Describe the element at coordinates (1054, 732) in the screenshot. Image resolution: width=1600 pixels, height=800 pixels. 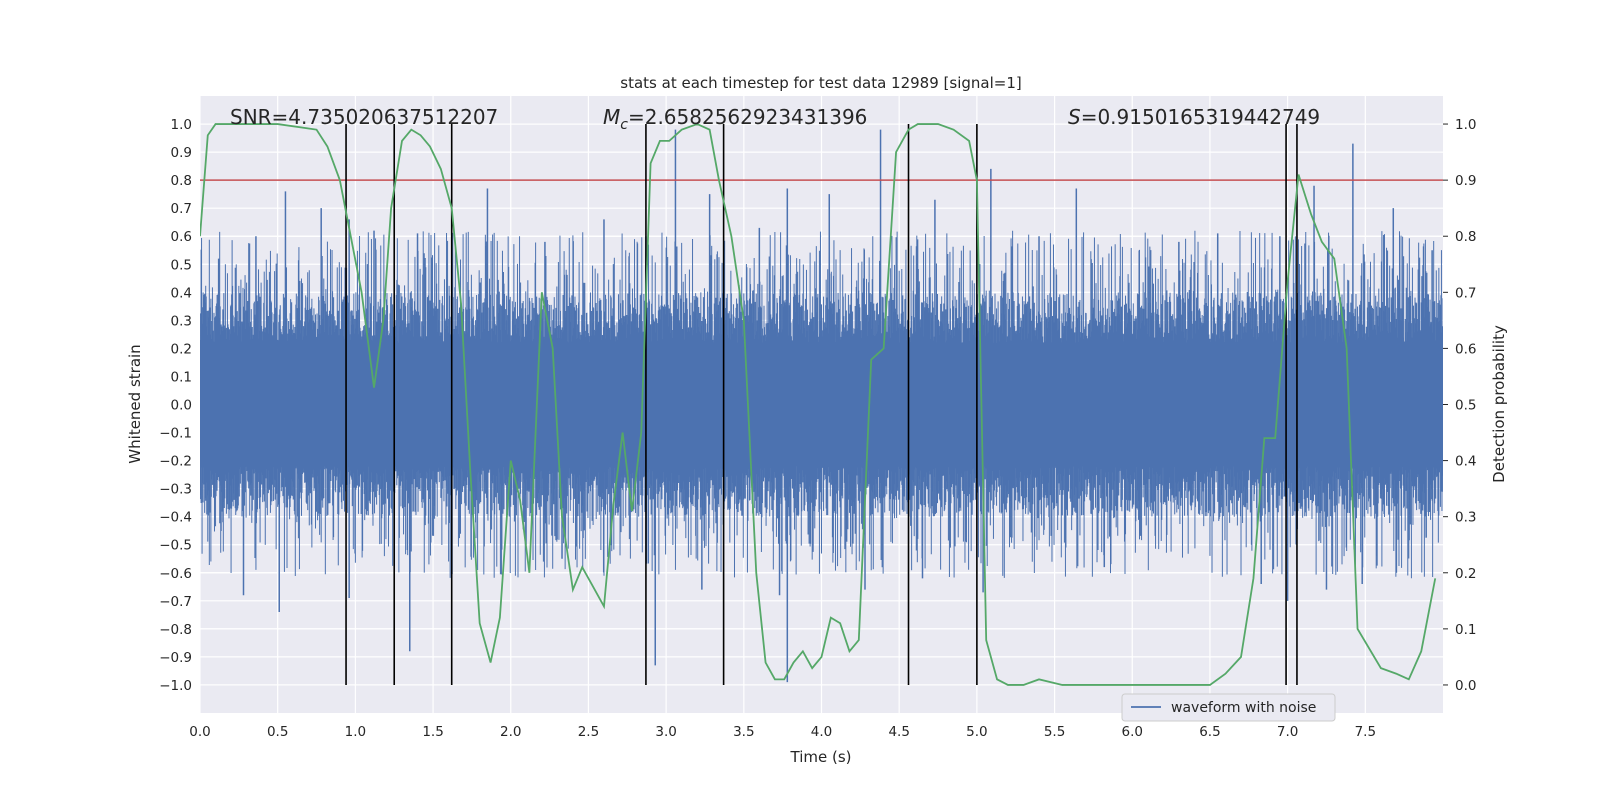
I see `x-tick-label: 5.5` at that location.